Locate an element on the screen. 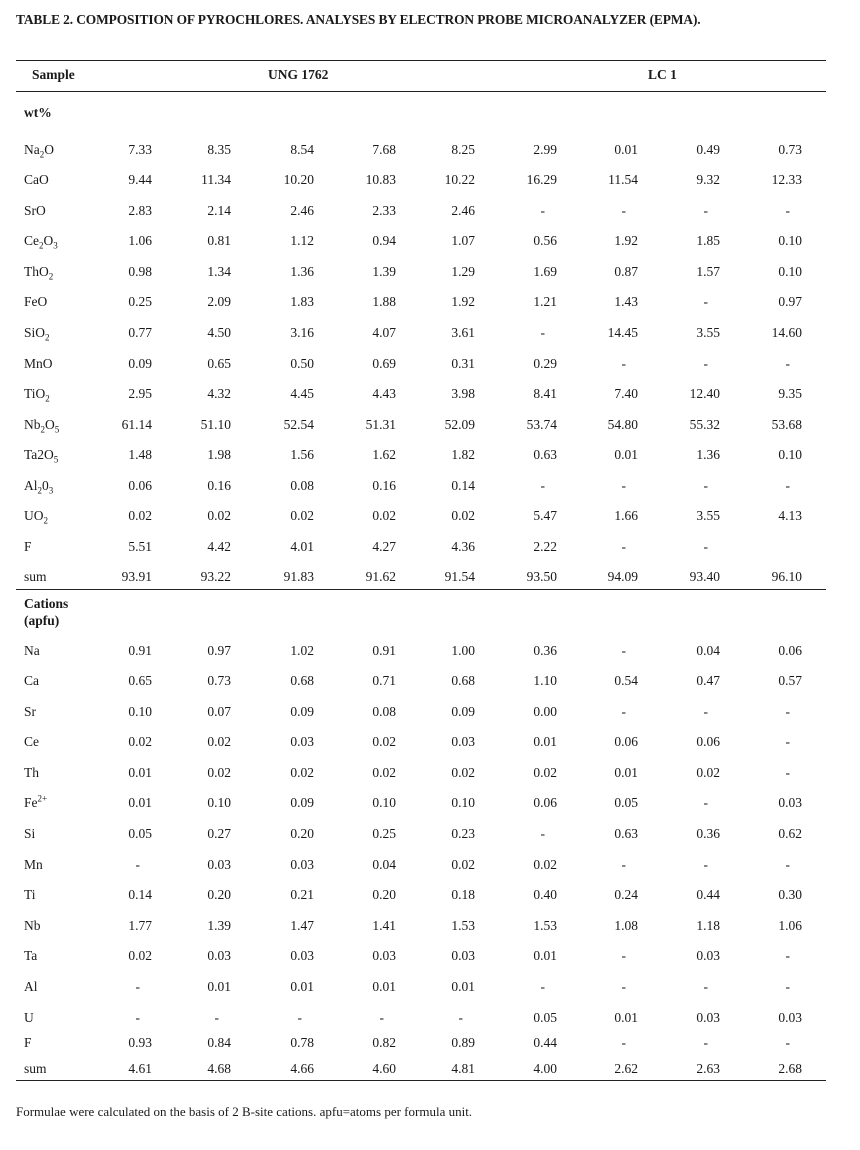 The width and height of the screenshot is (860, 1150). row-label: Fe2+ is located at coordinates (35, 802).